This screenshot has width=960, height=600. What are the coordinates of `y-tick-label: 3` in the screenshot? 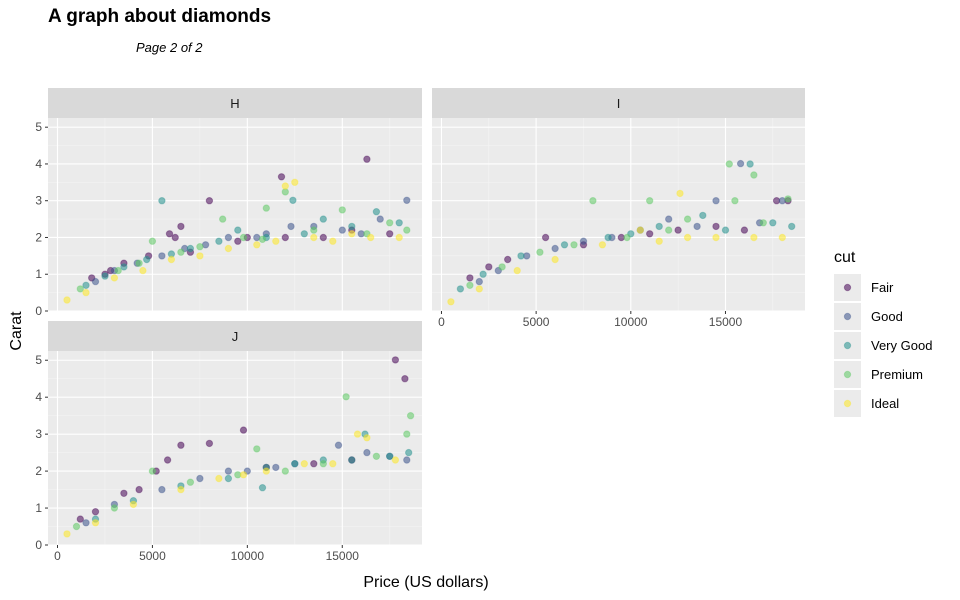 It's located at (38, 201).